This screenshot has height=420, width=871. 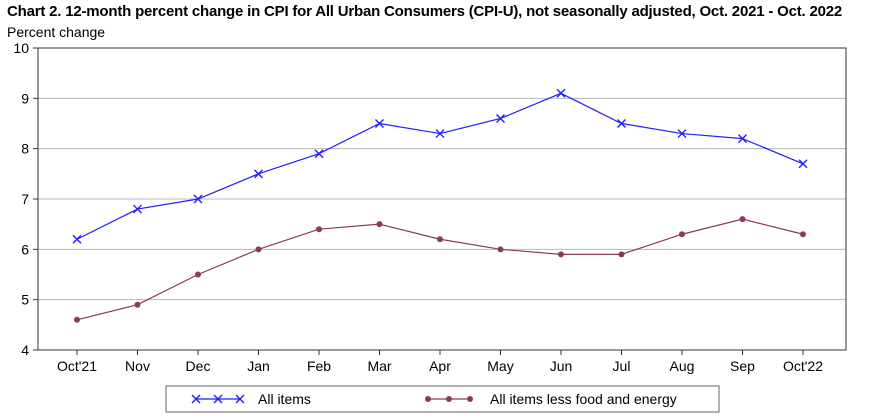 What do you see at coordinates (319, 366) in the screenshot?
I see `x-tick-label: Feb` at bounding box center [319, 366].